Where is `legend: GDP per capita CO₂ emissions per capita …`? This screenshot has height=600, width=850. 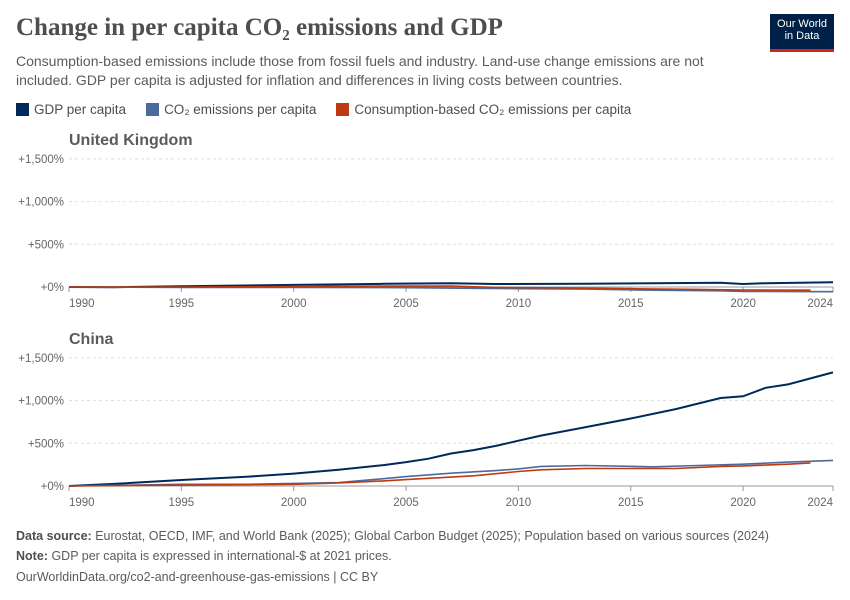
legend: GDP per capita CO₂ emissions per capita … is located at coordinates (323, 109).